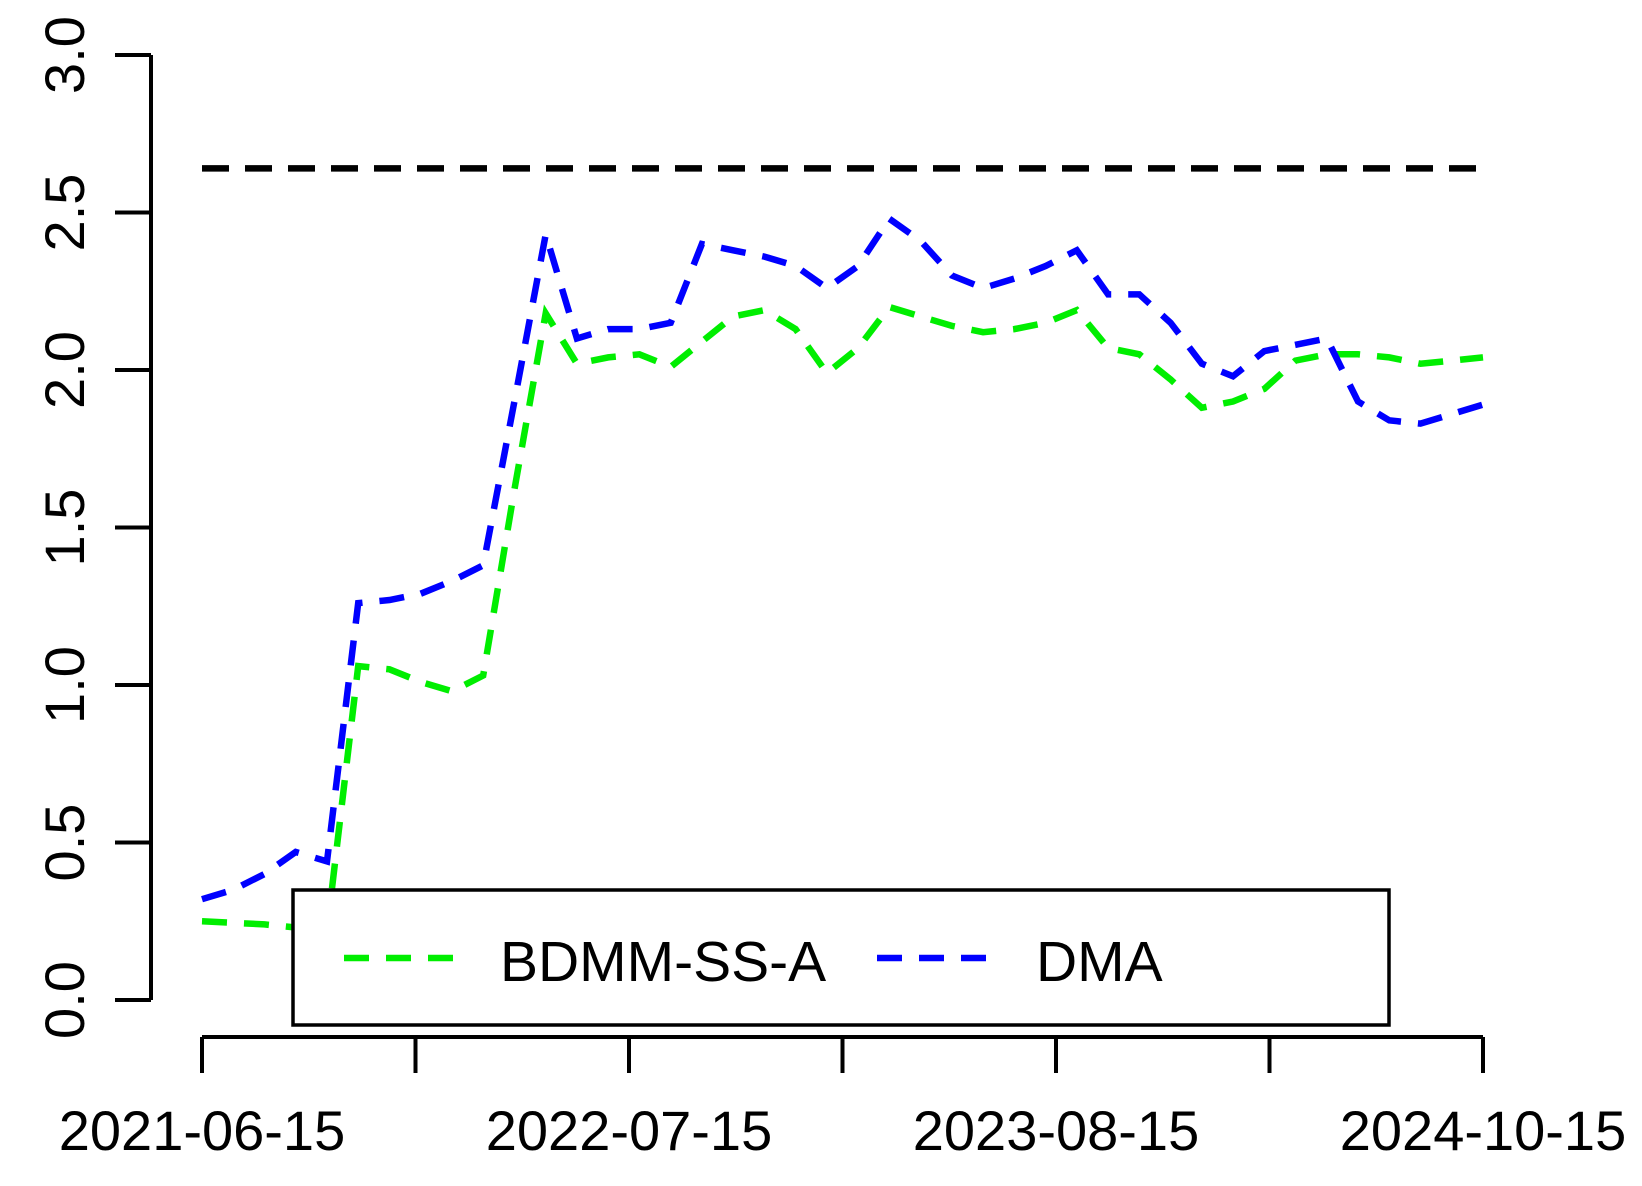  Describe the element at coordinates (663, 962) in the screenshot. I see `legend-label-bdmm-ss-a: BDMM-SS-A` at that location.